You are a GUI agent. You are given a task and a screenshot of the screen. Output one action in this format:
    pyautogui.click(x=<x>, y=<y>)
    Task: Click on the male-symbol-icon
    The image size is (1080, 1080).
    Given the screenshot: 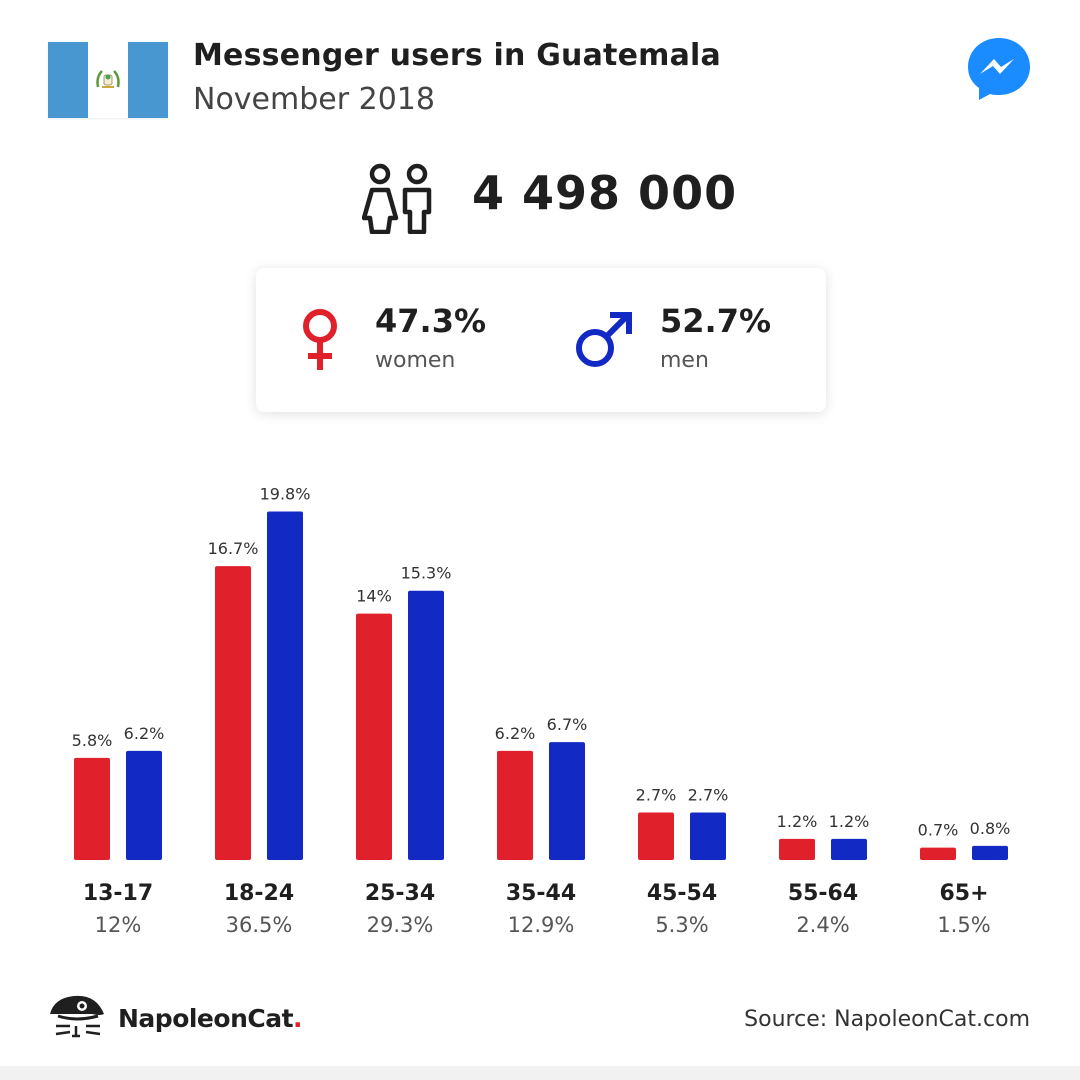 What is the action you would take?
    pyautogui.click(x=604, y=339)
    